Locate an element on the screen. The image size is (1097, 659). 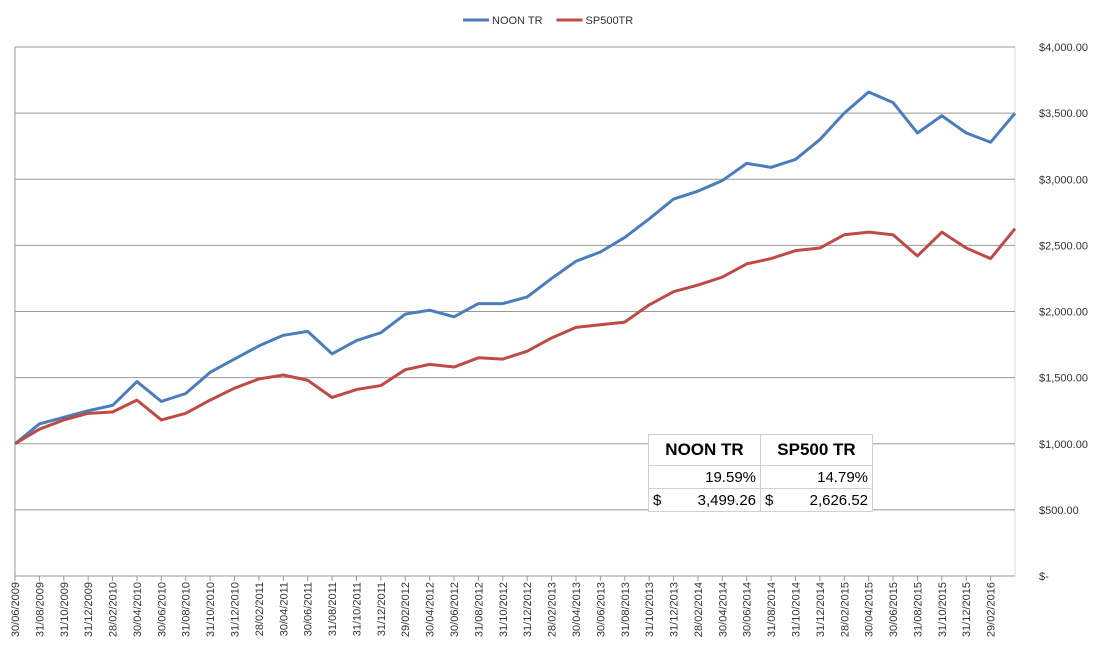
x-tick-label: 31/12/2010 is located at coordinates (236, 609).